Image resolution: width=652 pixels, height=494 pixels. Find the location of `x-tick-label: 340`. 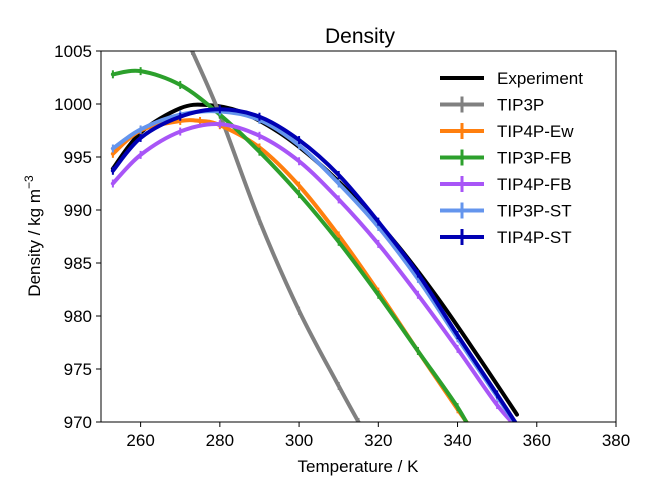

x-tick-label: 340 is located at coordinates (457, 440).